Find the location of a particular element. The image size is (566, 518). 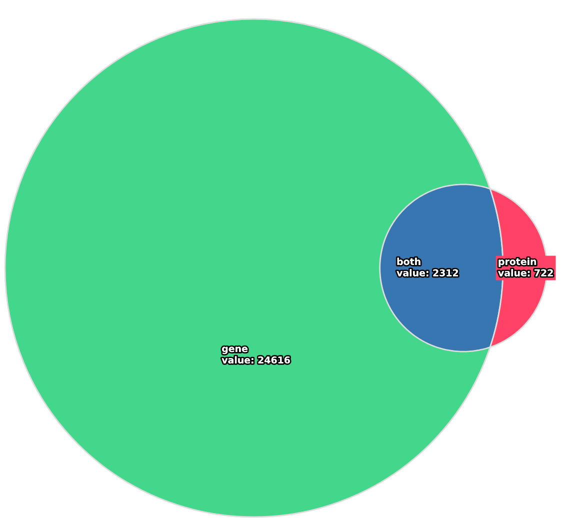

data-label: value: 2312 is located at coordinates (427, 272).